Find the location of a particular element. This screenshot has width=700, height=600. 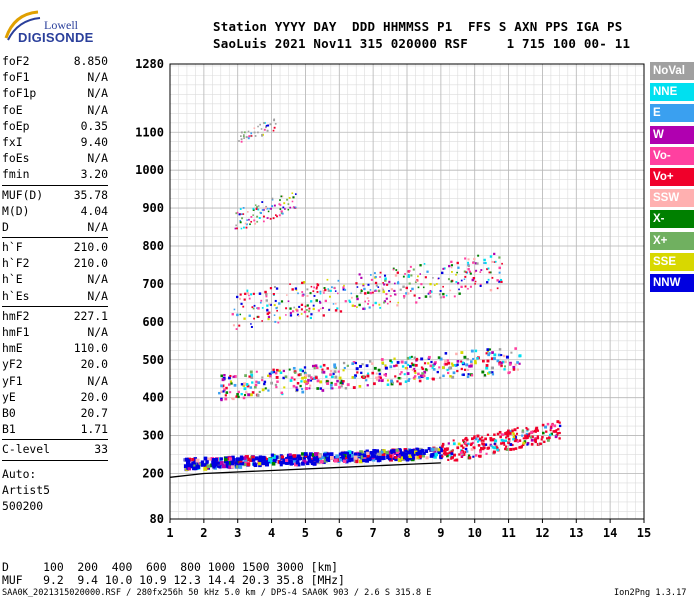

param-value: N/A is located at coordinates (97, 93).